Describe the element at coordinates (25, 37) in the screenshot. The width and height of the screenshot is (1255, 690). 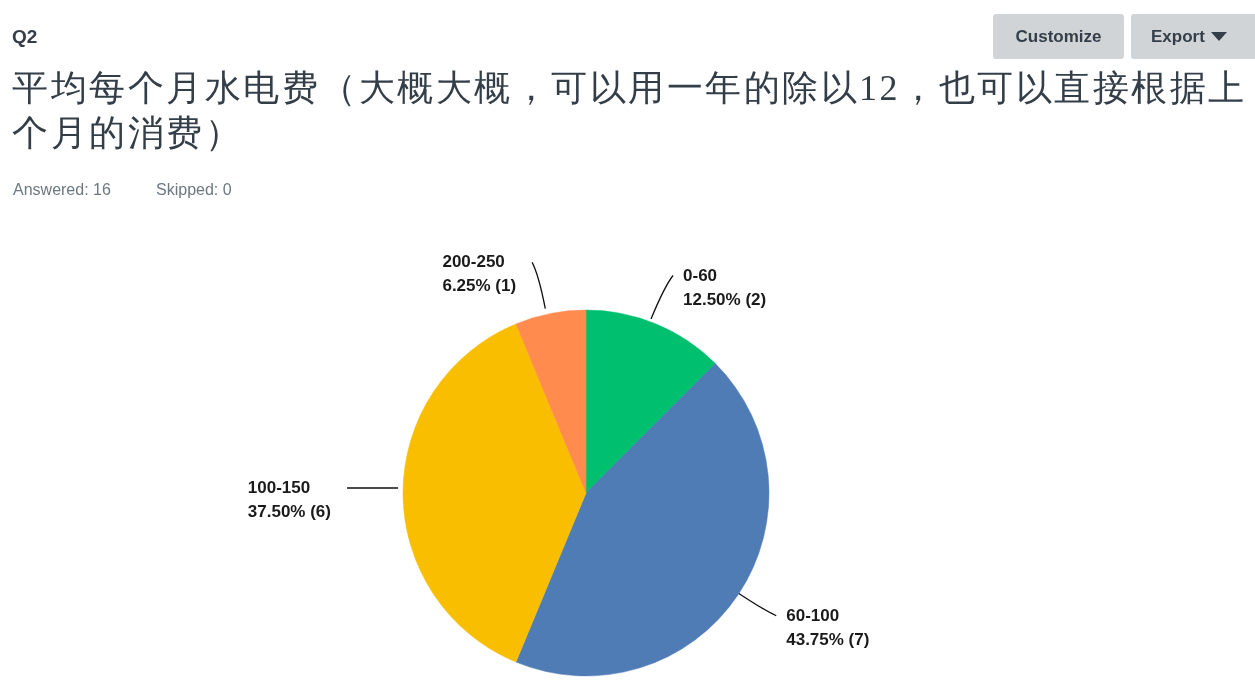
I see `text: Q2` at that location.